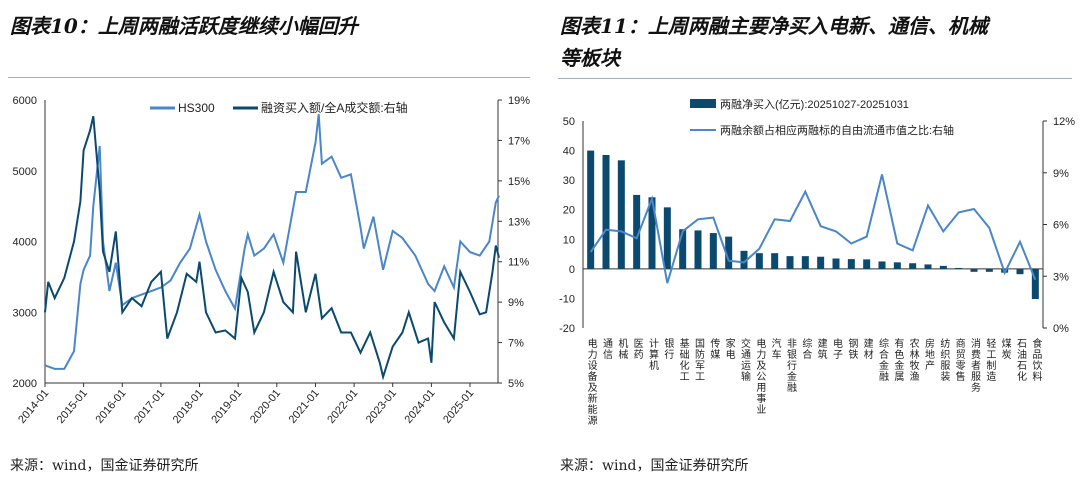 Image resolution: width=1080 pixels, height=486 pixels. What do you see at coordinates (519, 222) in the screenshot?
I see `right-y-tick: 13%` at bounding box center [519, 222].